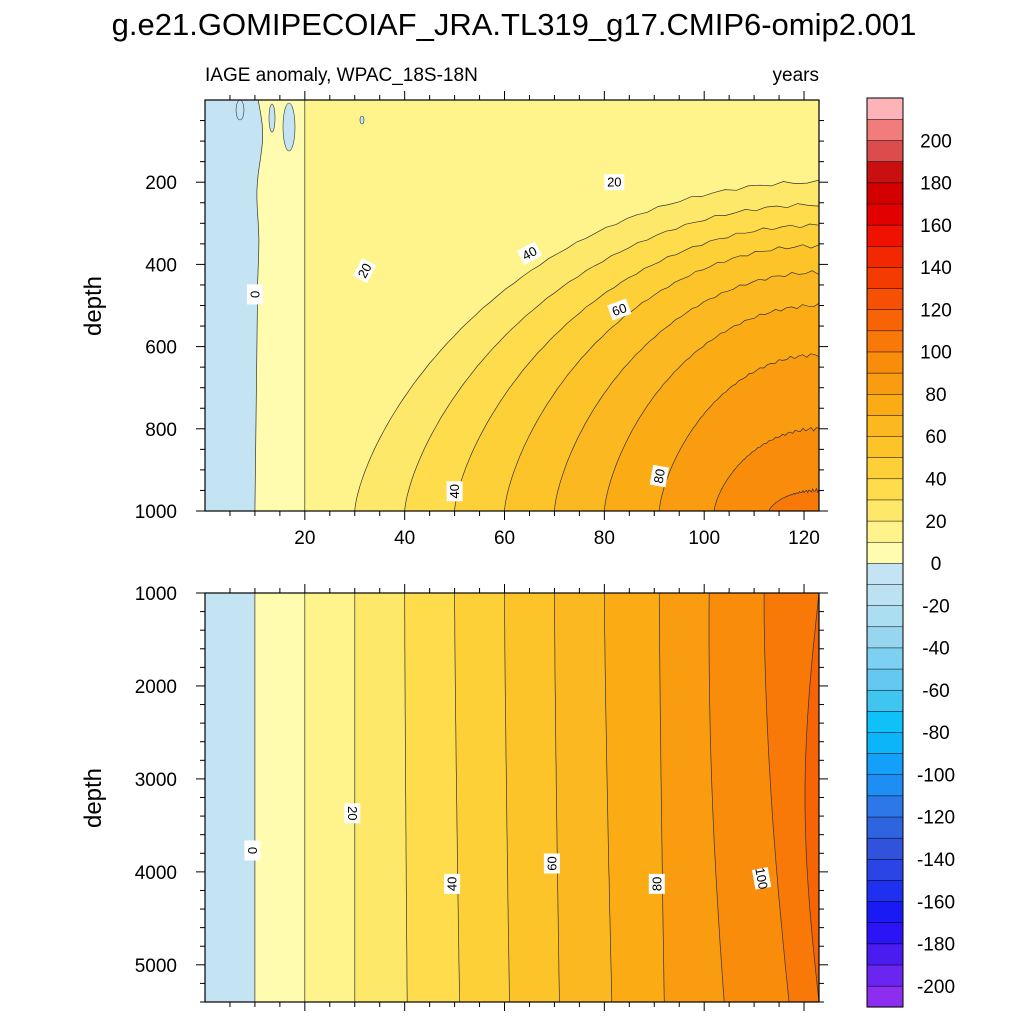 Image resolution: width=1024 pixels, height=1024 pixels. I want to click on upper-surface-patches, so click(300, 126).